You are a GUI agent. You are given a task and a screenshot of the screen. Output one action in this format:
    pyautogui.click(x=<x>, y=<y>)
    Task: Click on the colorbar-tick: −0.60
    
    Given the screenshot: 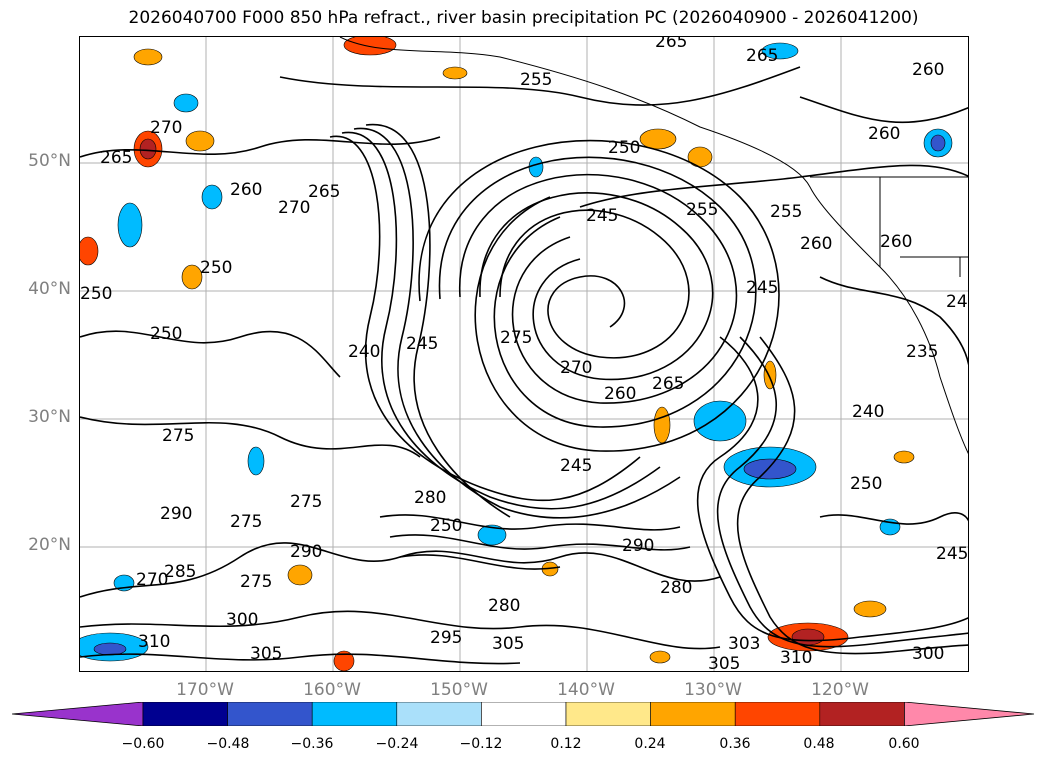 What is the action you would take?
    pyautogui.click(x=143, y=744)
    